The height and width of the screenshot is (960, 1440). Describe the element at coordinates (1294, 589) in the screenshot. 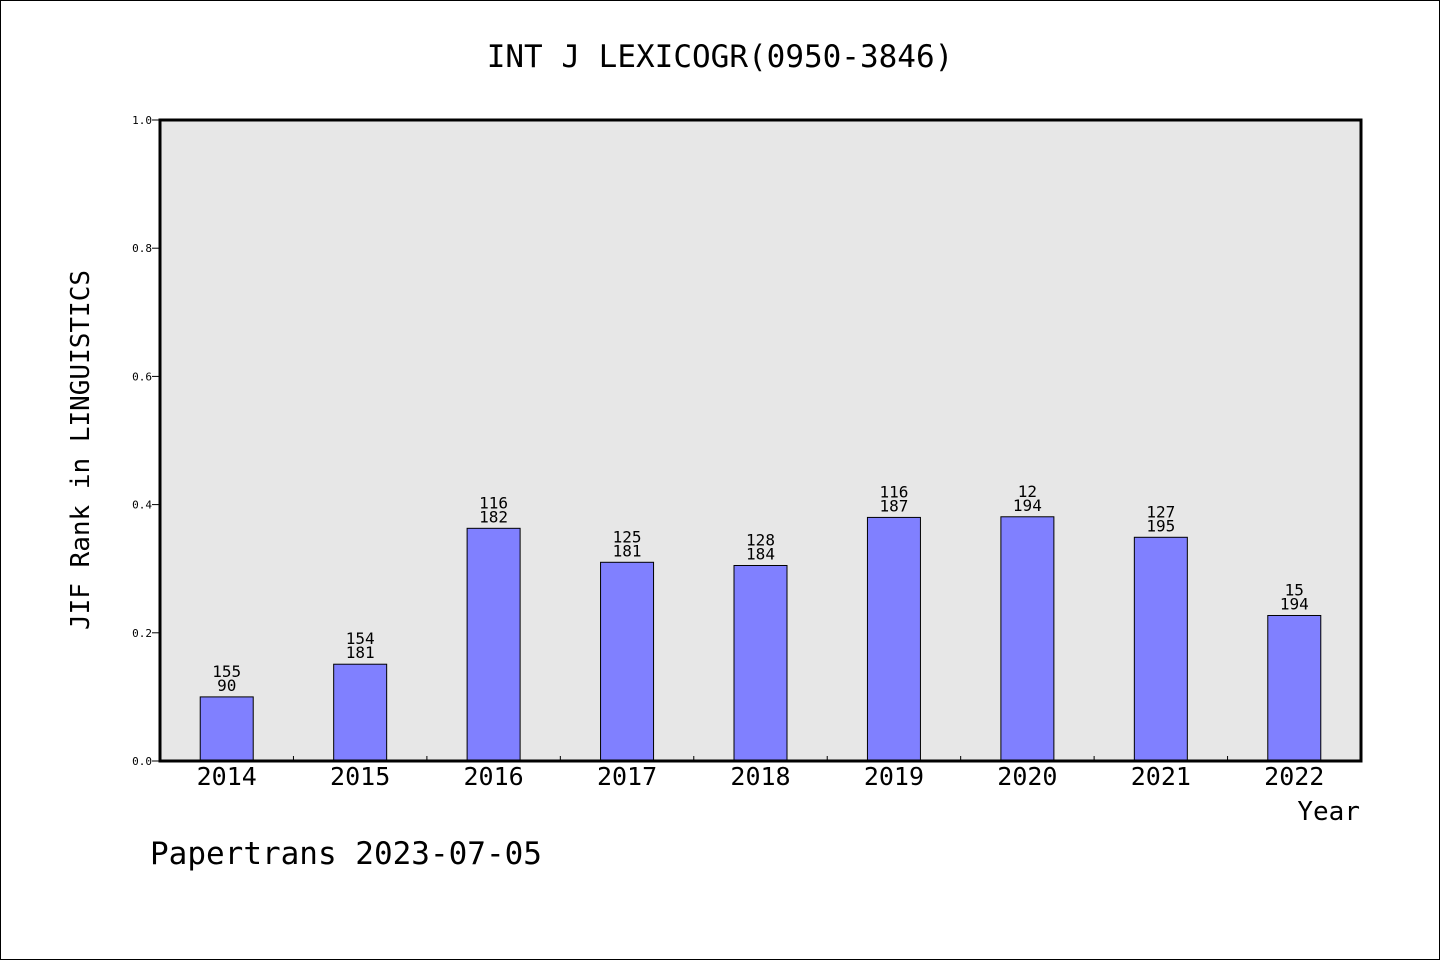

I see `bar-rank-label: 15` at that location.